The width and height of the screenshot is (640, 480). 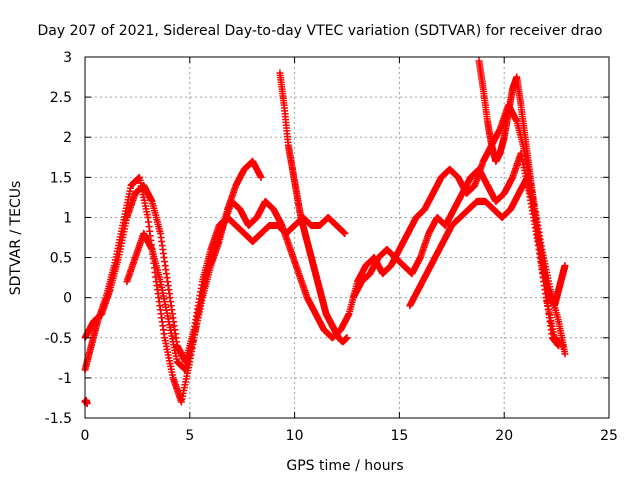 I want to click on y-tick-label: 1, so click(x=67, y=218).